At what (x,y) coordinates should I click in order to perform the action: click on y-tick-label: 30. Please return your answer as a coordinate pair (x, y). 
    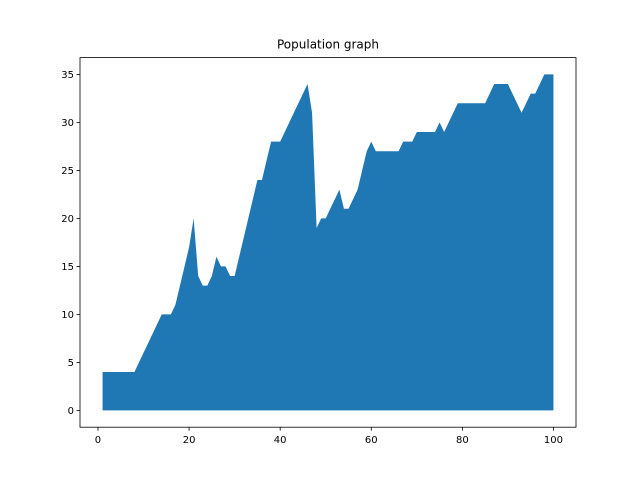
    Looking at the image, I should click on (67, 123).